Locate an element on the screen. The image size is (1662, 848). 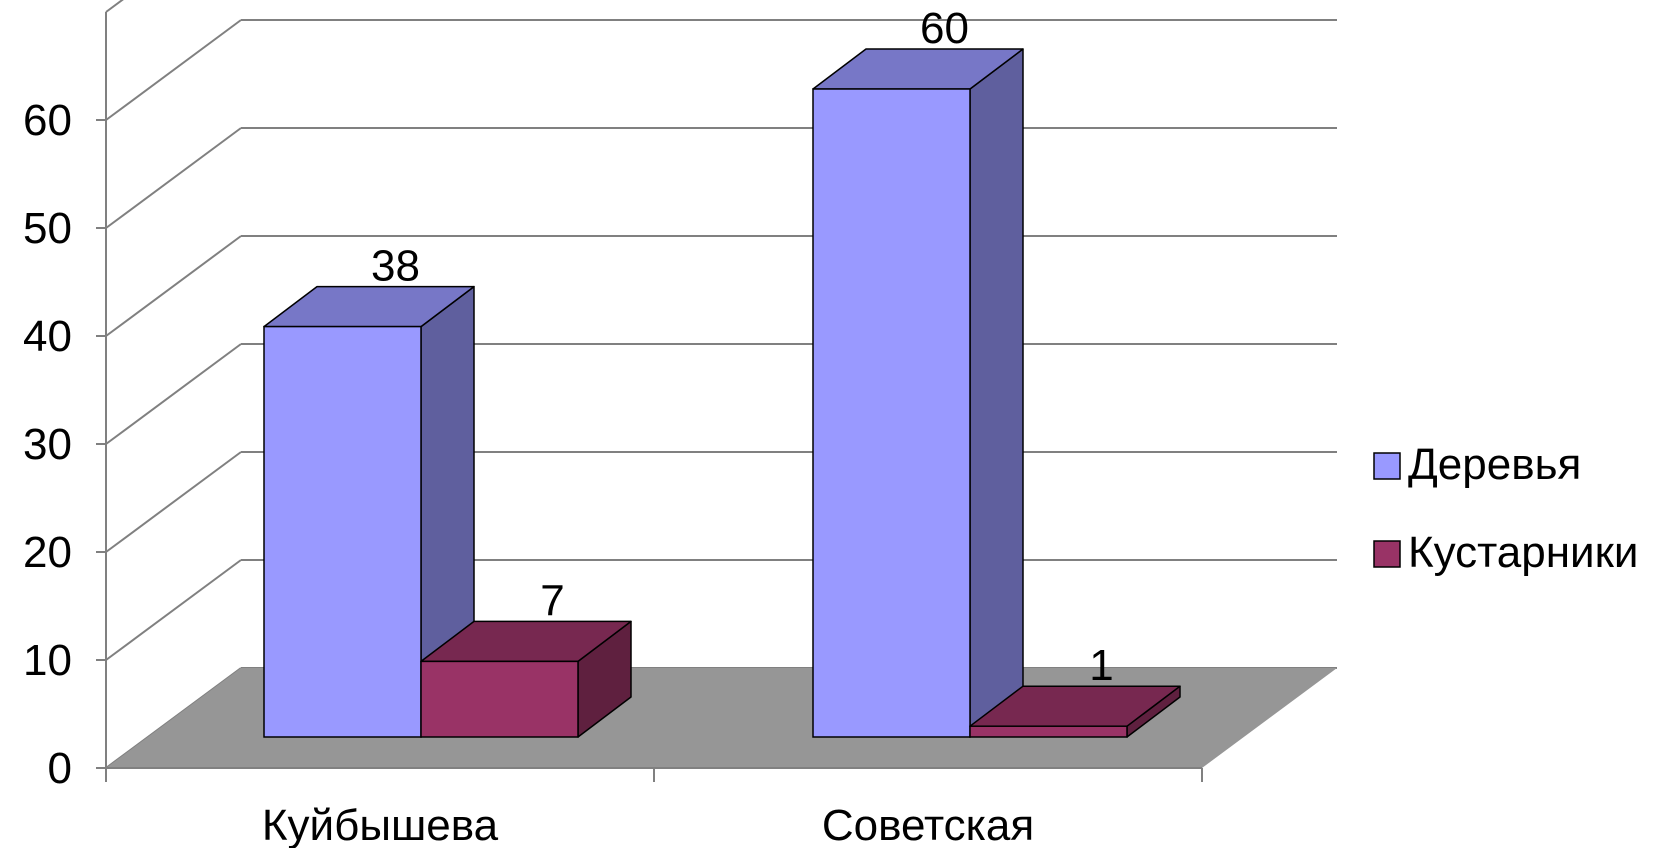
y-tick-label: 0 is located at coordinates (60, 768).